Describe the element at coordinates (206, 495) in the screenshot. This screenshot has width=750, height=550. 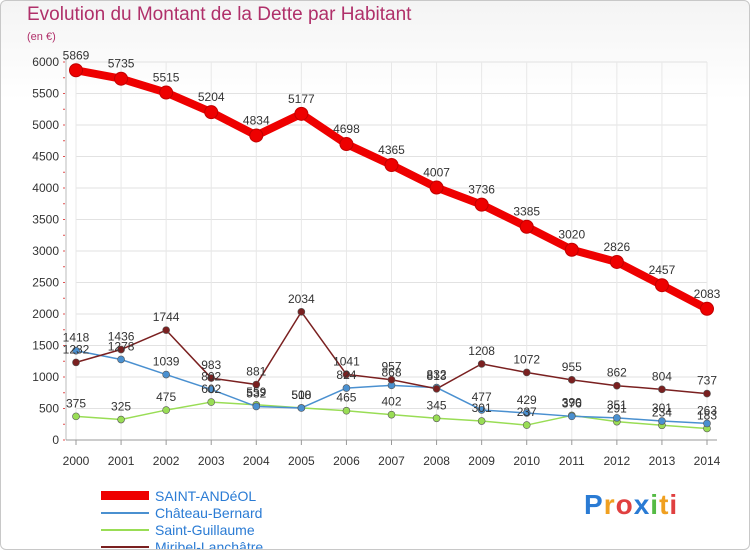
I see `legend-label: SAINT-ANDéOL` at that location.